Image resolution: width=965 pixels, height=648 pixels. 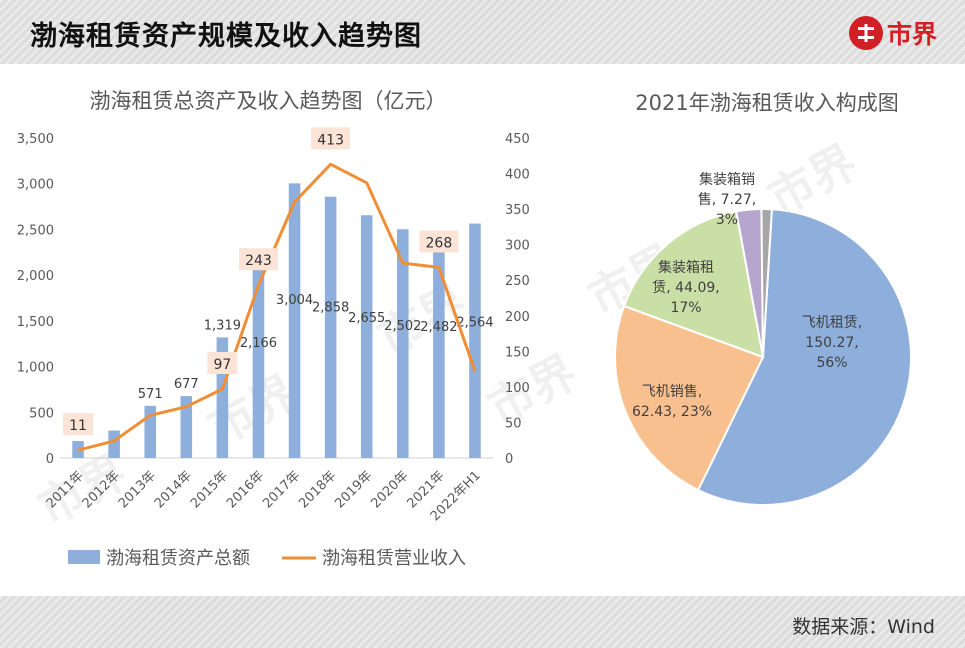 What do you see at coordinates (865, 33) in the screenshot?
I see `dollar-s-icon` at bounding box center [865, 33].